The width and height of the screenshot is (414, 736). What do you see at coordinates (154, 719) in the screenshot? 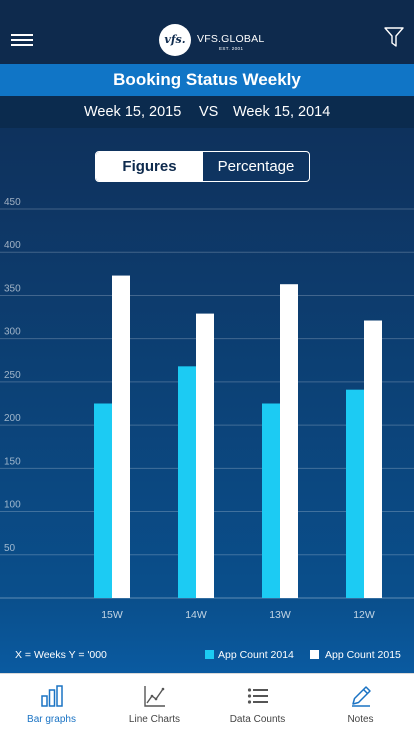
I see `tab-label: Line Charts` at bounding box center [154, 719].